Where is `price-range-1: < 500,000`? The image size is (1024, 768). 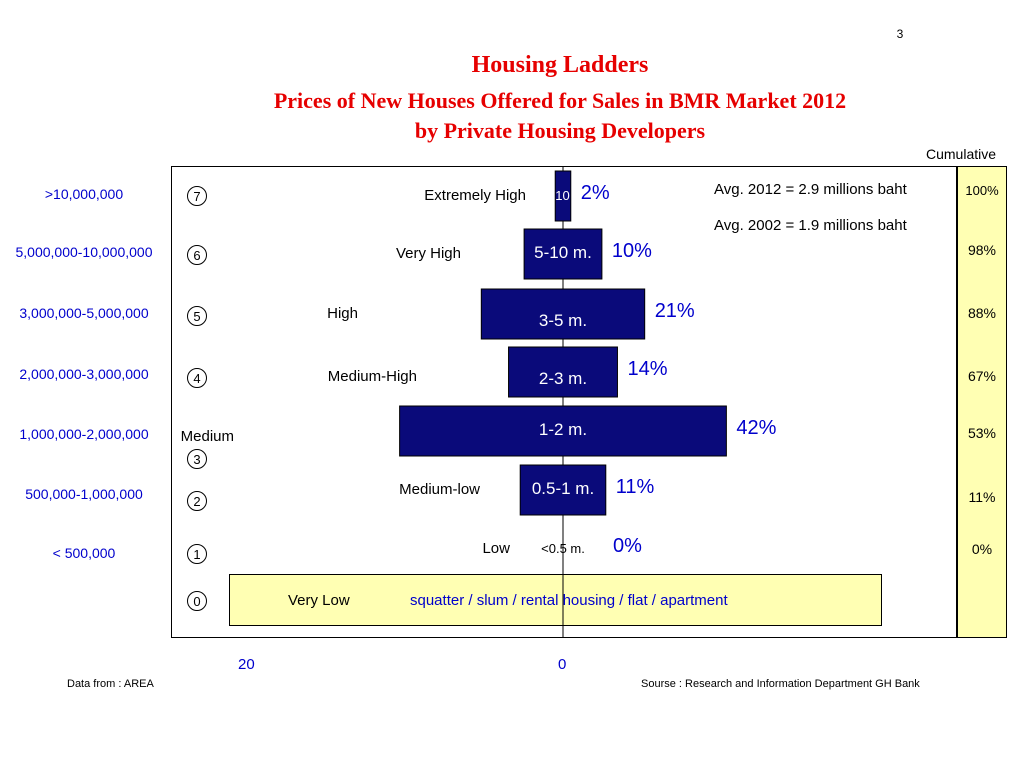
price-range-1: < 500,000 is located at coordinates (84, 553).